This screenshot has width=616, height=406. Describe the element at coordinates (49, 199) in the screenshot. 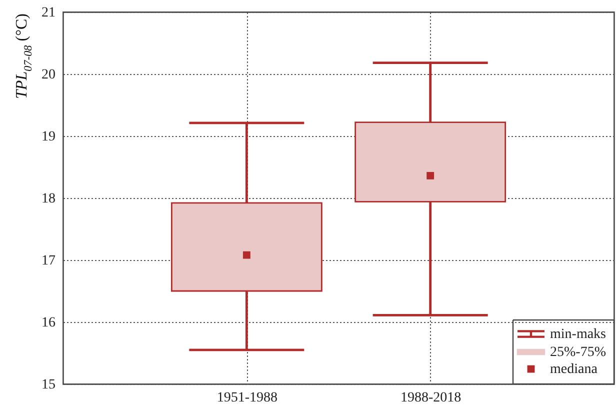

I see `y-tick-label: 18` at that location.